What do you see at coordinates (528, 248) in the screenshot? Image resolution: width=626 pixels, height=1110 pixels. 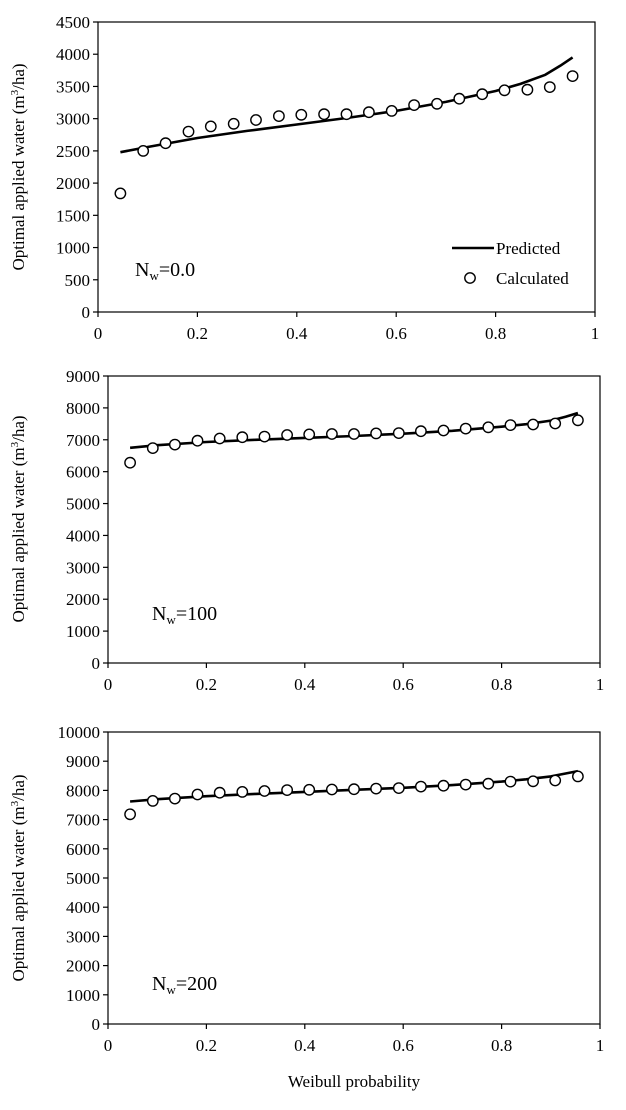 I see `legend-entry-predicted: Predicted` at bounding box center [528, 248].